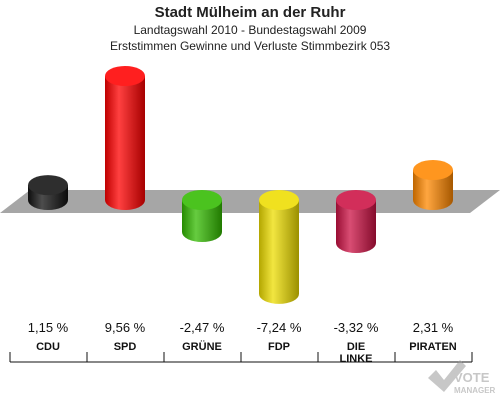 The width and height of the screenshot is (500, 400). I want to click on bar-grüne, so click(202, 216).